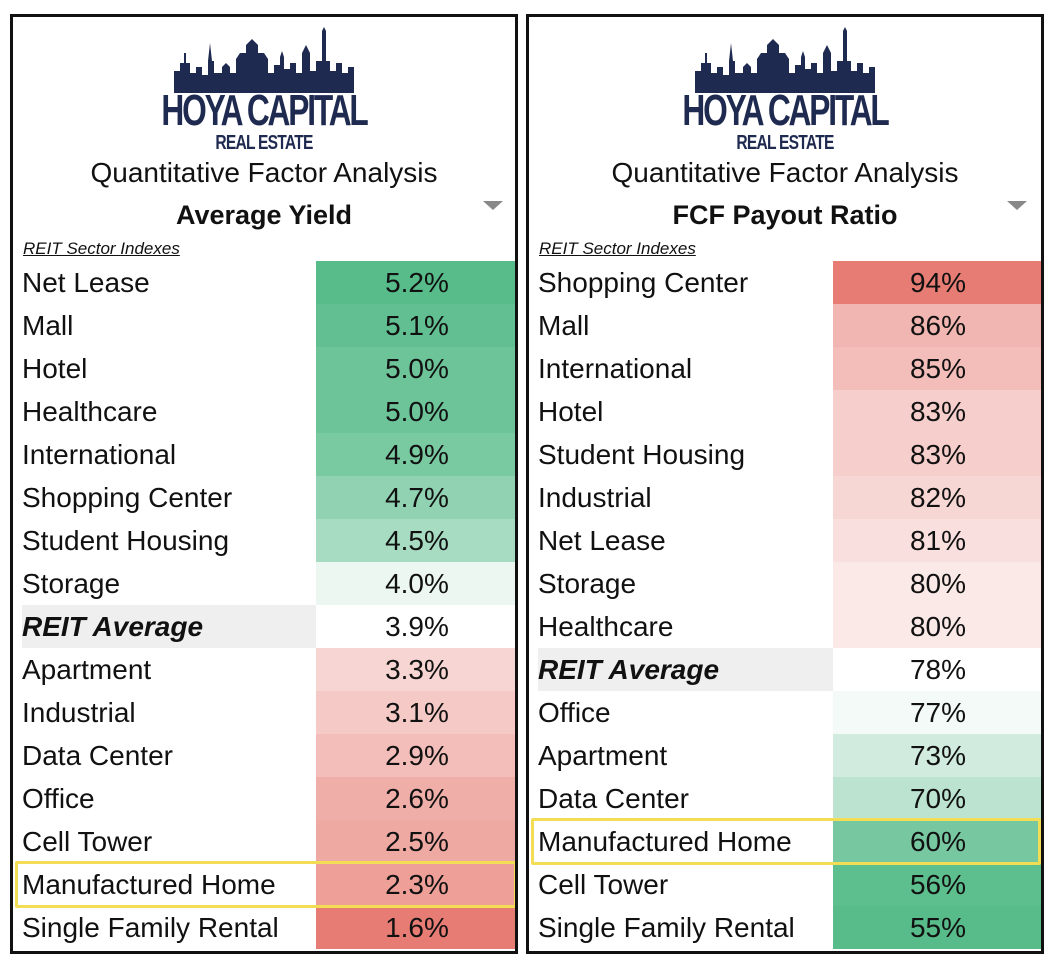  What do you see at coordinates (785, 368) in the screenshot?
I see `table-row: International 85%` at bounding box center [785, 368].